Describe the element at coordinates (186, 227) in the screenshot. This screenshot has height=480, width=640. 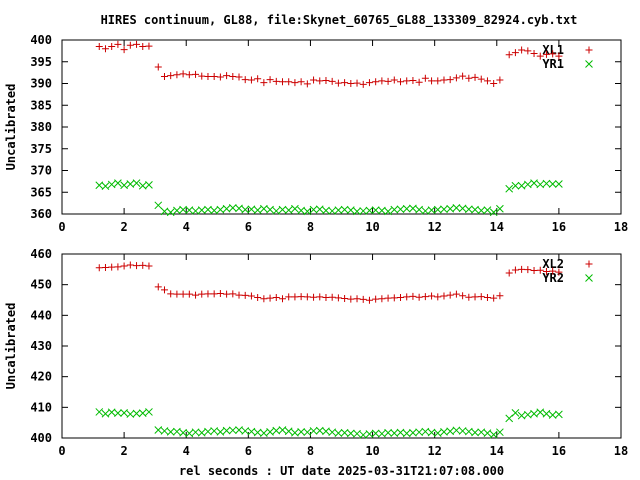
I see `x-tick-label: 4` at that location.